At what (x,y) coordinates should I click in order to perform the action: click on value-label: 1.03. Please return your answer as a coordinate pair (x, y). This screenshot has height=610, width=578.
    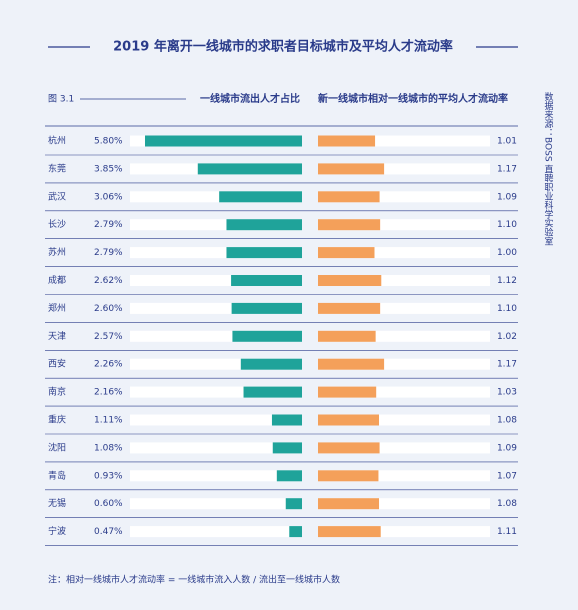
    Looking at the image, I should click on (507, 393).